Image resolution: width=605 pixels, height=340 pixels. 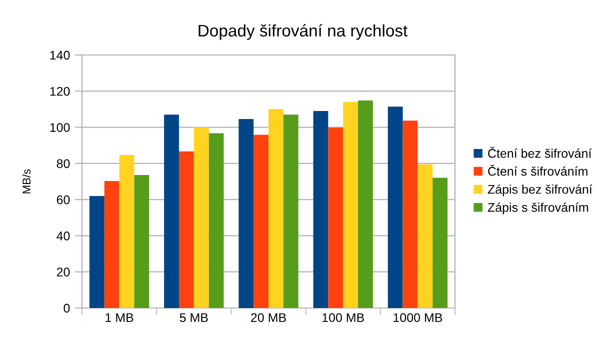 I want to click on legend-label: Zápis s šifrováním, so click(x=538, y=208).